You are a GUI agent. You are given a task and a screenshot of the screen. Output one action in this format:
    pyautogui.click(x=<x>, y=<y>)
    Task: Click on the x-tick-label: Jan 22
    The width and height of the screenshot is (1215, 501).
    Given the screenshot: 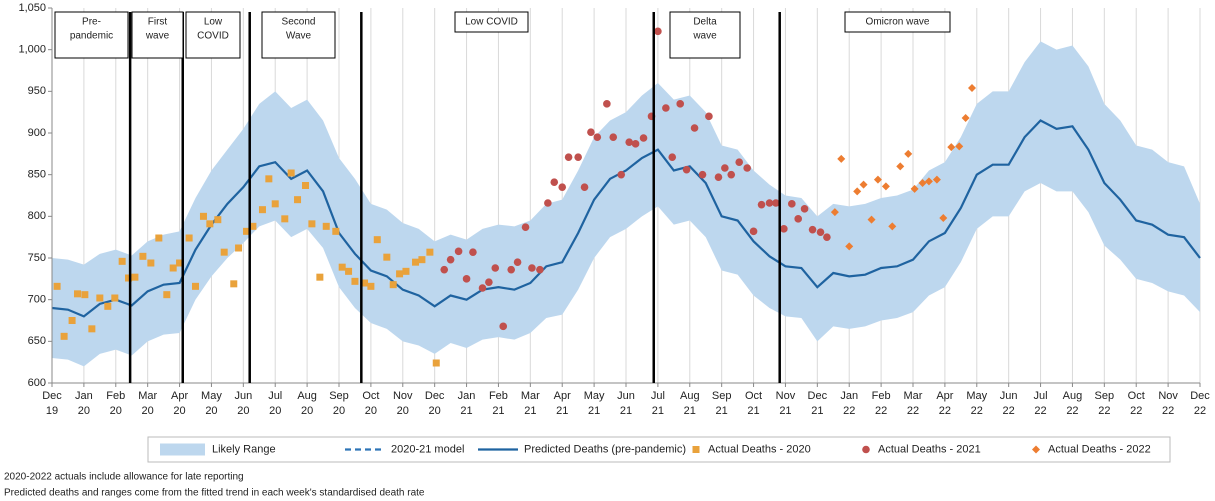 What is the action you would take?
    pyautogui.click(x=849, y=403)
    